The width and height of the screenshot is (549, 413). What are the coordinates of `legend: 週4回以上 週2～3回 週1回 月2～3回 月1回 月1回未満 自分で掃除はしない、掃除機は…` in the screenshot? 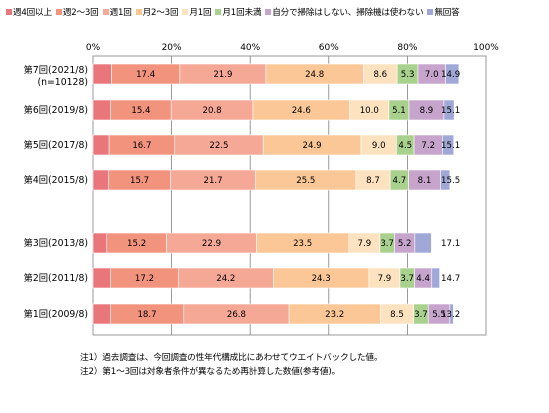 It's located at (233, 12).